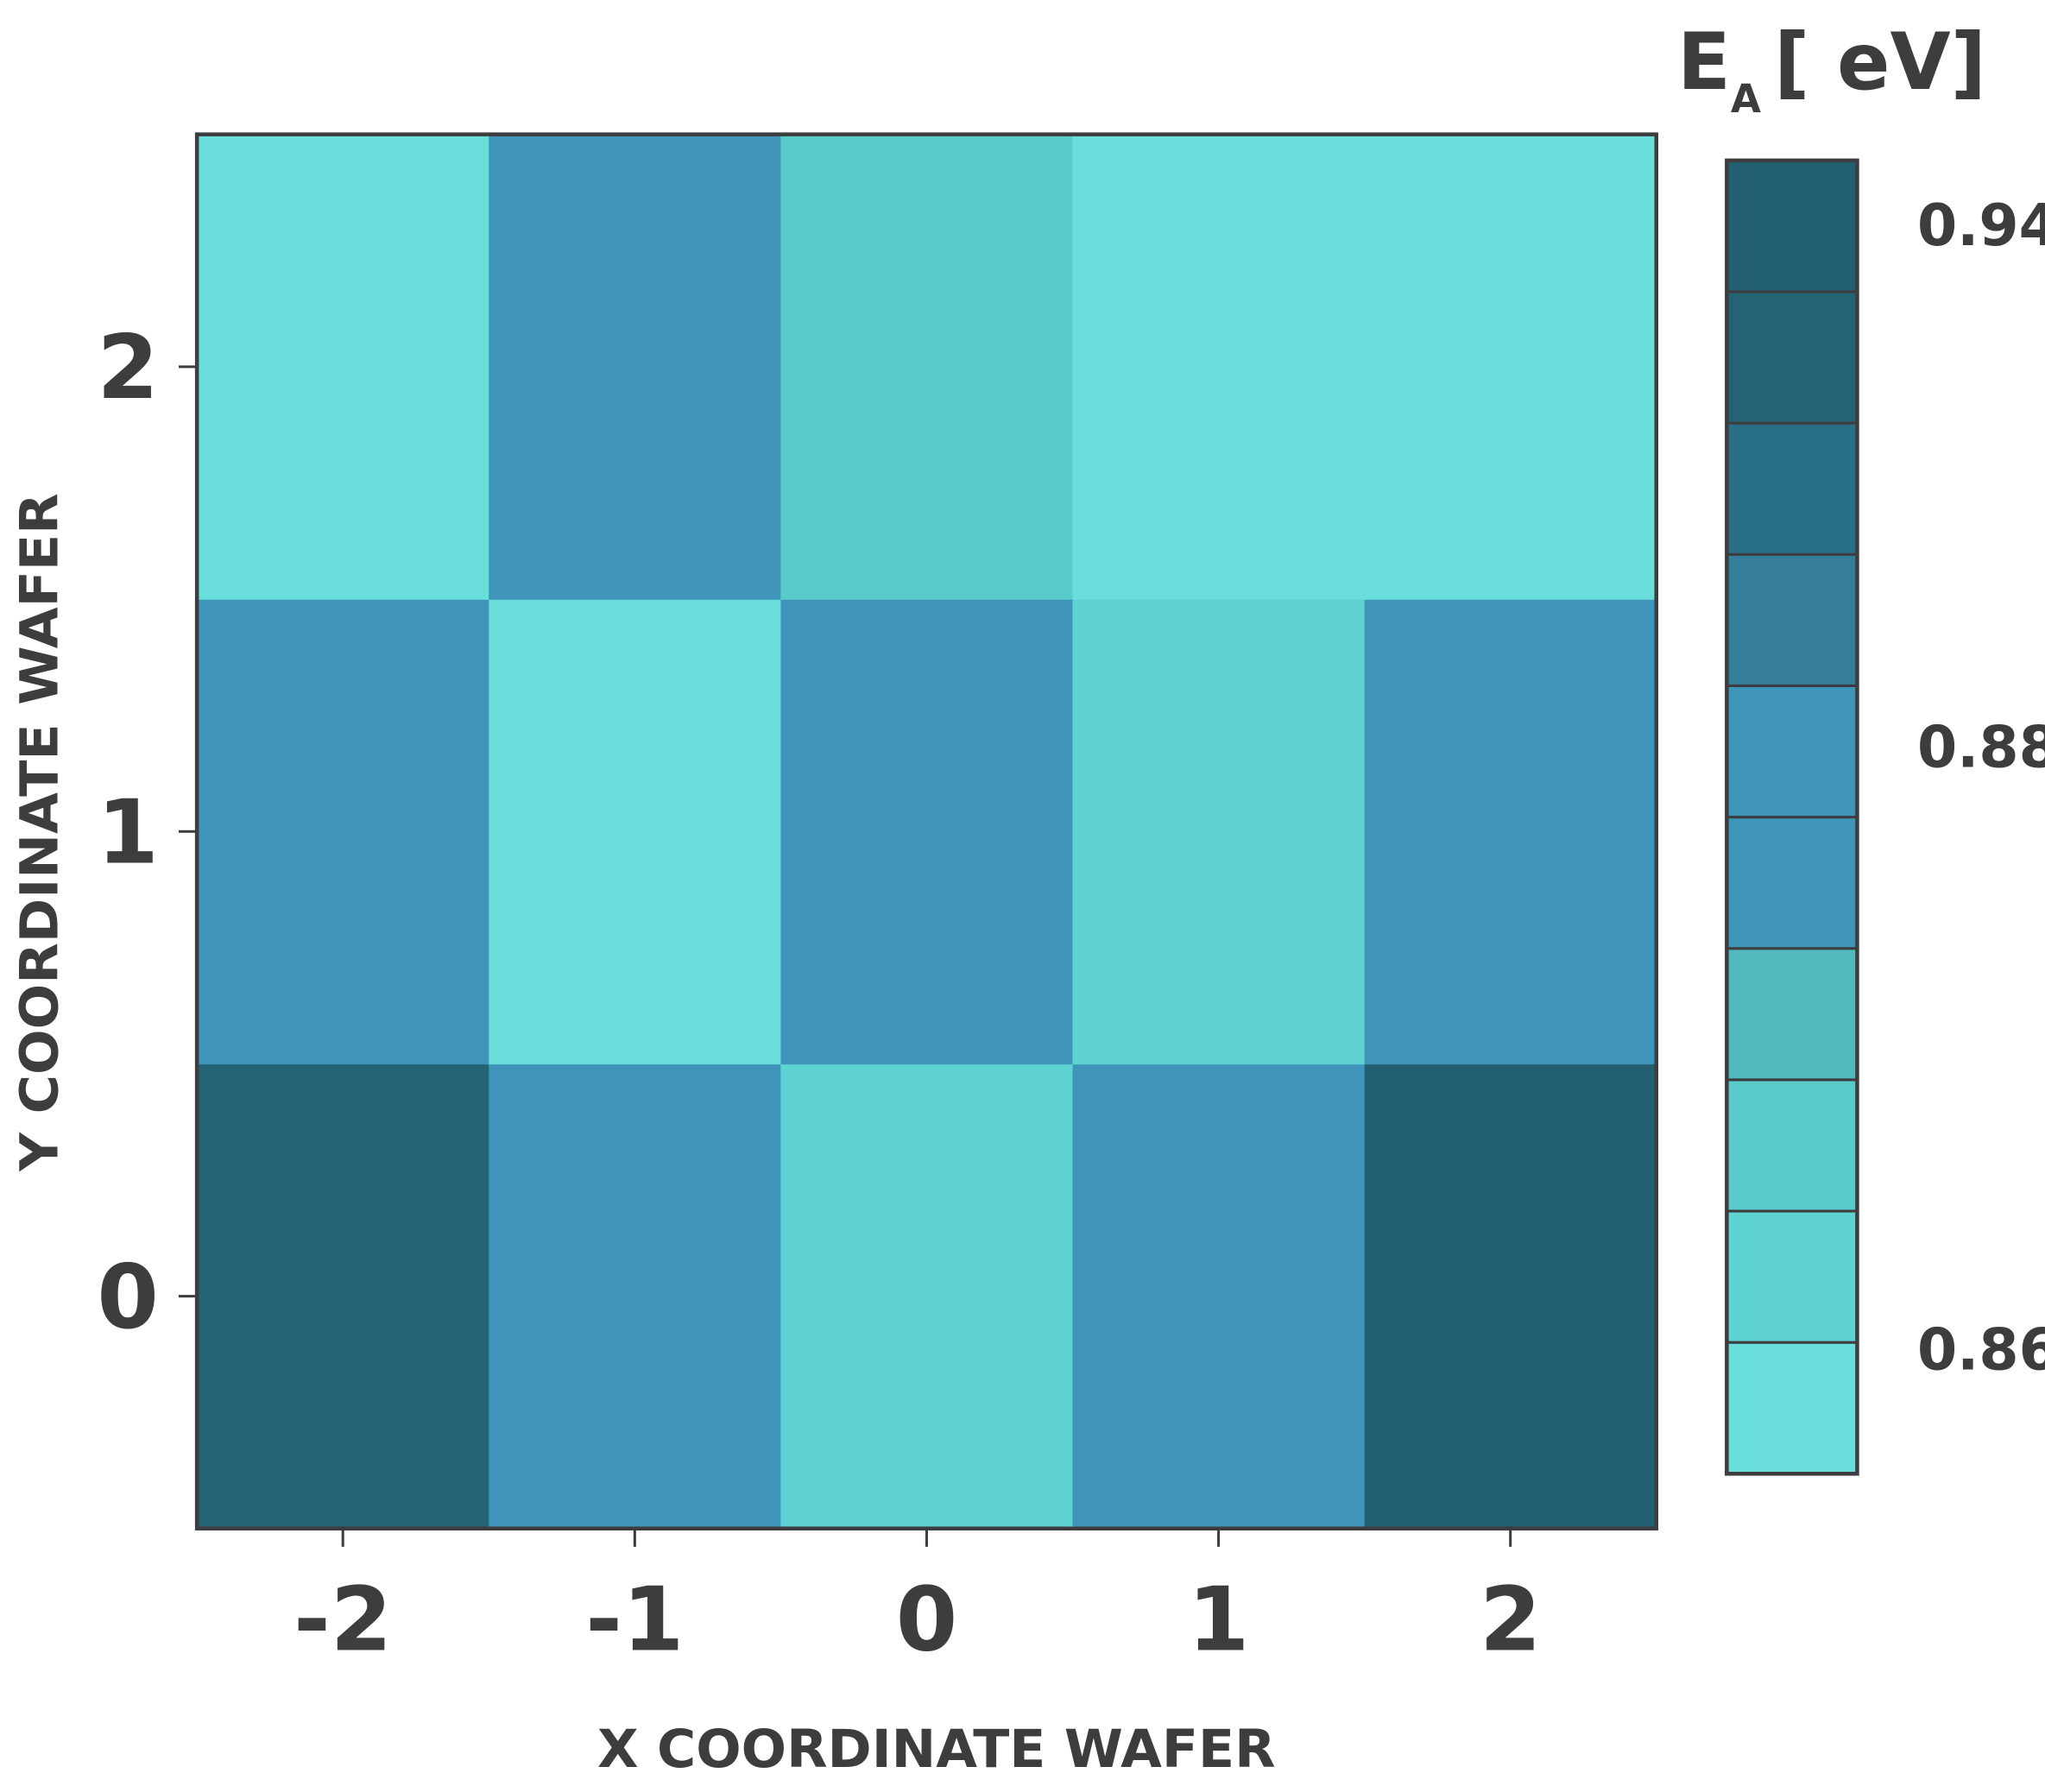 Image resolution: width=2045 pixels, height=1792 pixels. What do you see at coordinates (1885, 817) in the screenshot?
I see `colorbar: 0.94 0.88 0.86` at bounding box center [1885, 817].